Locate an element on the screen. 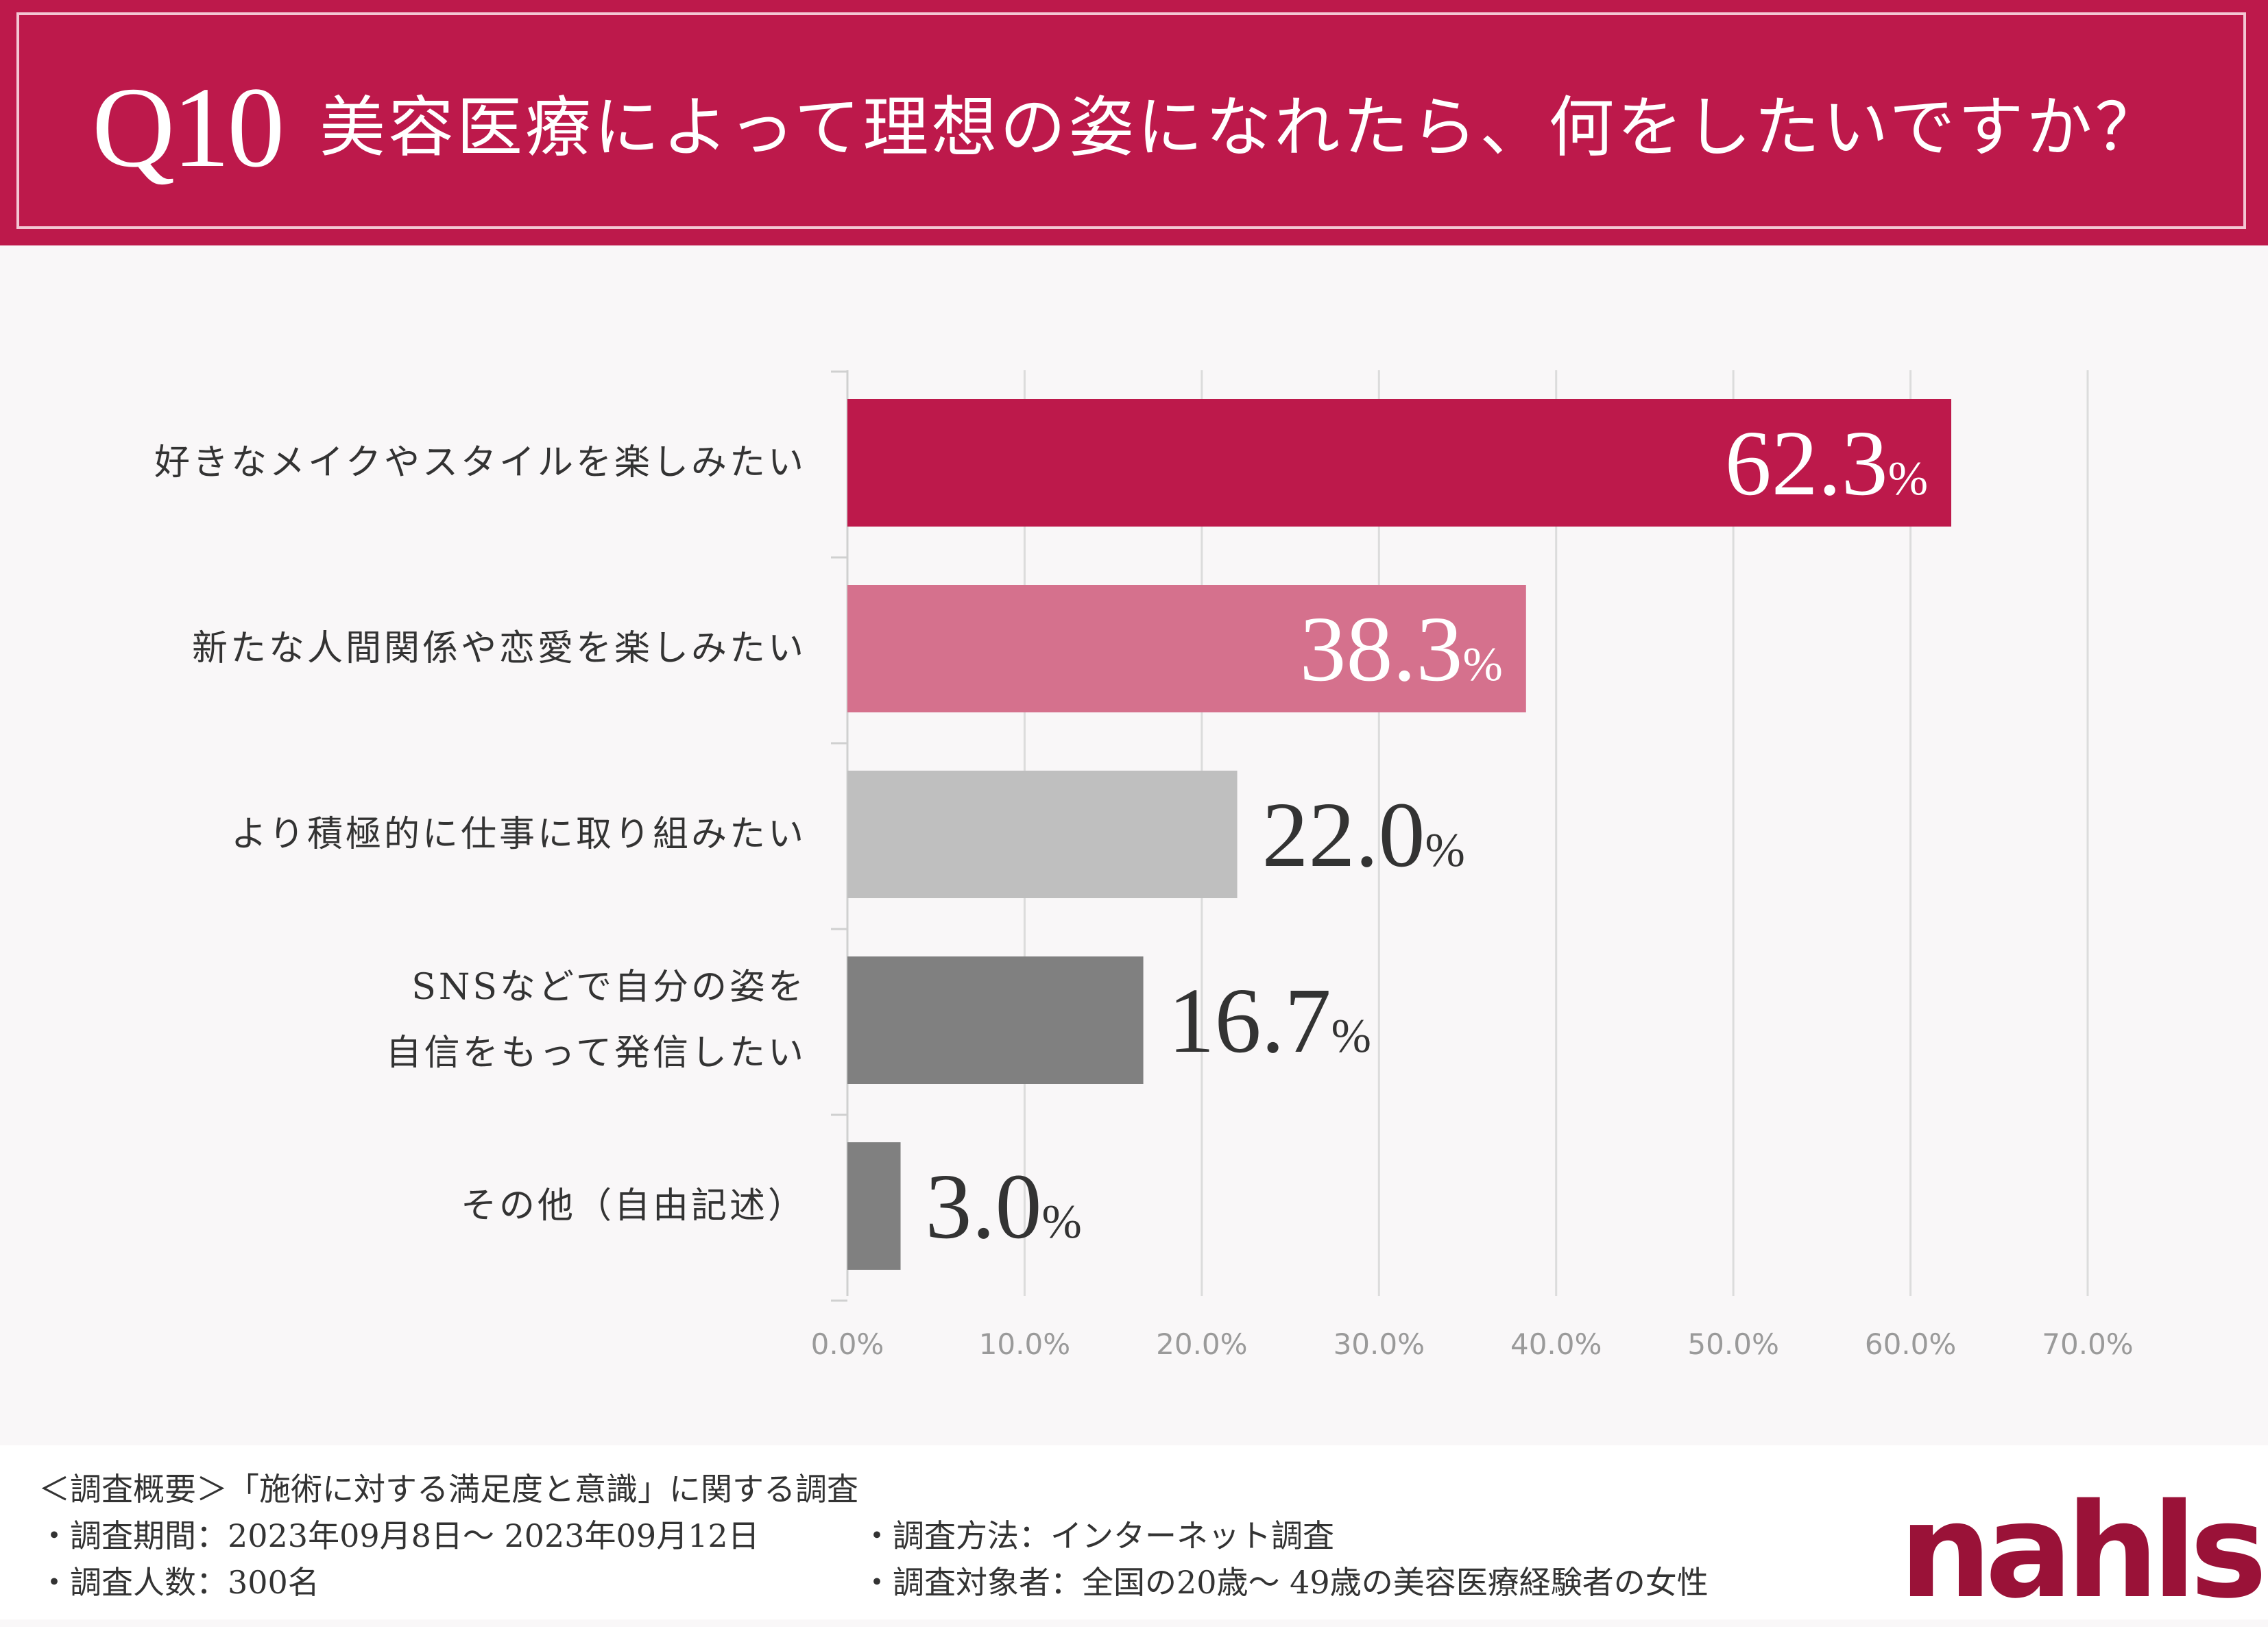  question-title: 美容医療によって理想の姿になれたら、何をしたいですか？ is located at coordinates (1241, 127).